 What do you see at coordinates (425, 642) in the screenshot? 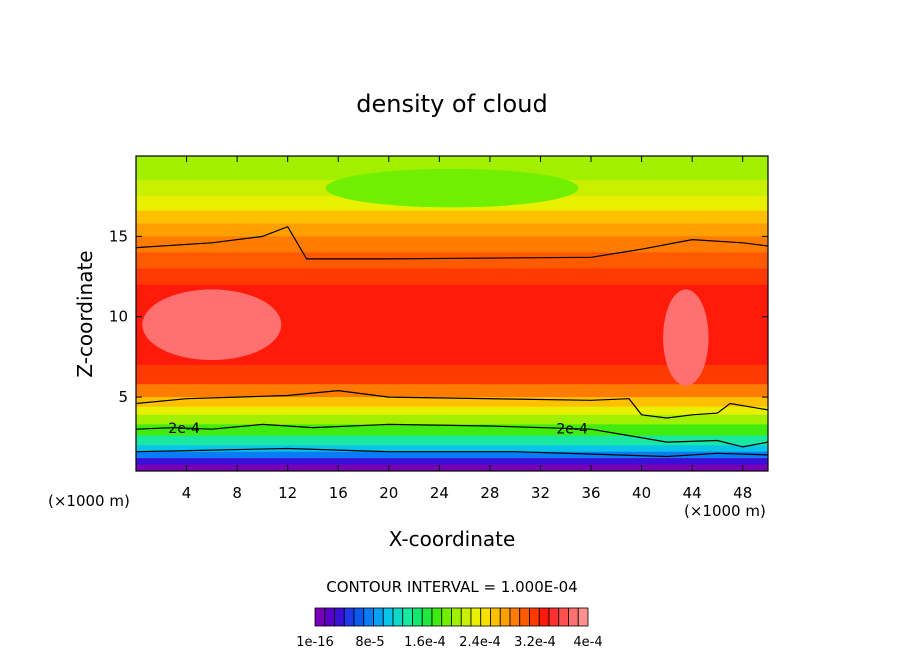
I see `colorbar-label-2: 1.6e-4` at bounding box center [425, 642].